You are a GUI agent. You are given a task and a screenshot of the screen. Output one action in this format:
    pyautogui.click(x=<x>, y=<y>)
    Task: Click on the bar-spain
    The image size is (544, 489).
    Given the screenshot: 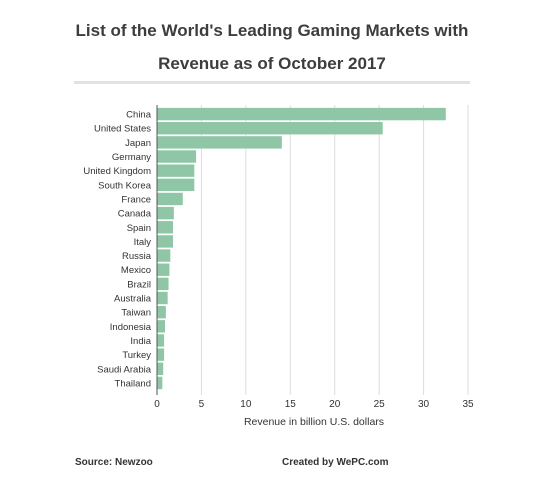 What is the action you would take?
    pyautogui.click(x=165, y=227)
    